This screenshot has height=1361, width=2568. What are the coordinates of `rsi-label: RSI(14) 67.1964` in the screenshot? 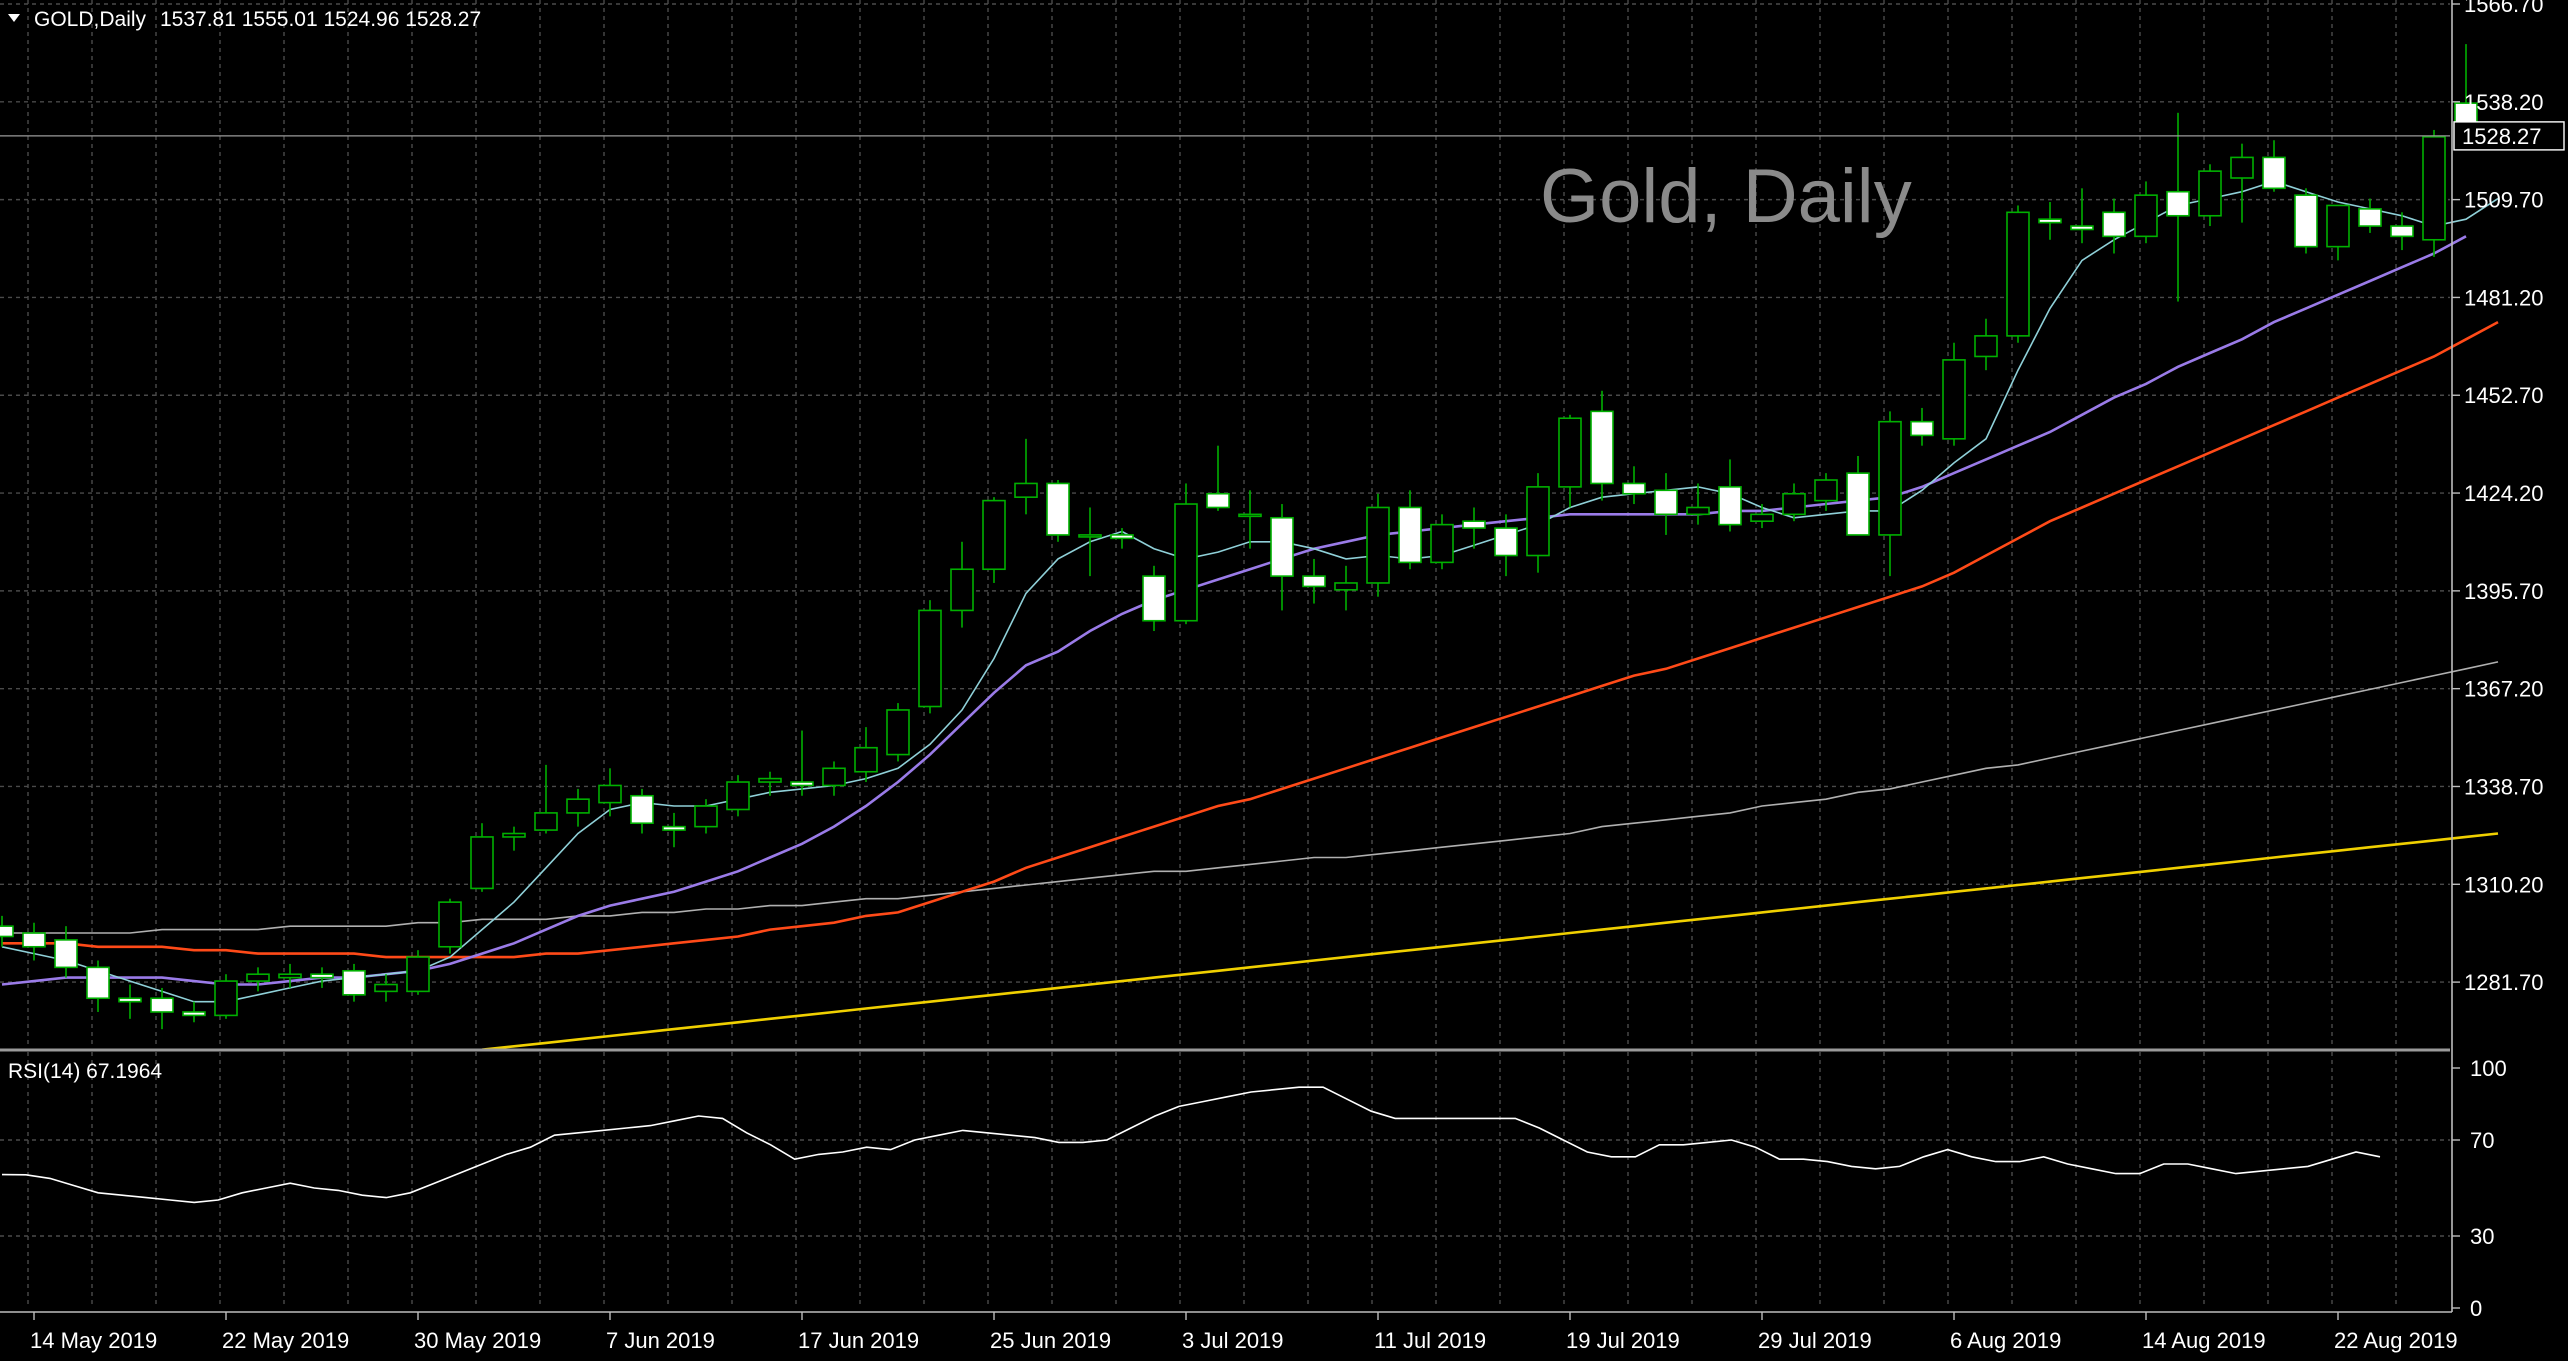 It's located at (85, 1071).